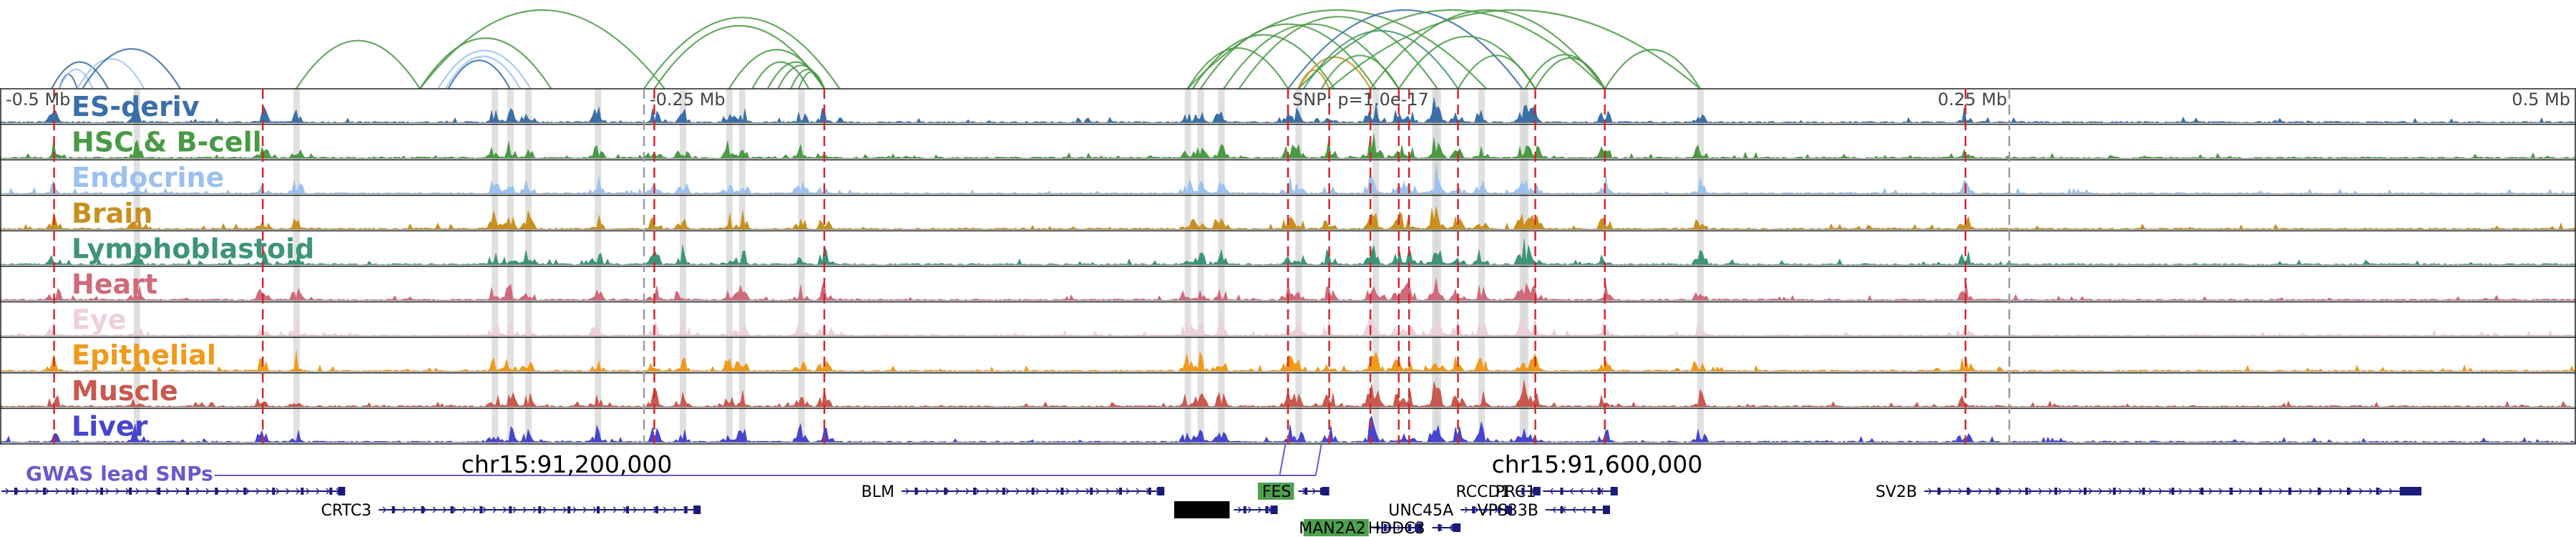 This screenshot has width=2576, height=537. I want to click on track-label: Brain, so click(112, 213).